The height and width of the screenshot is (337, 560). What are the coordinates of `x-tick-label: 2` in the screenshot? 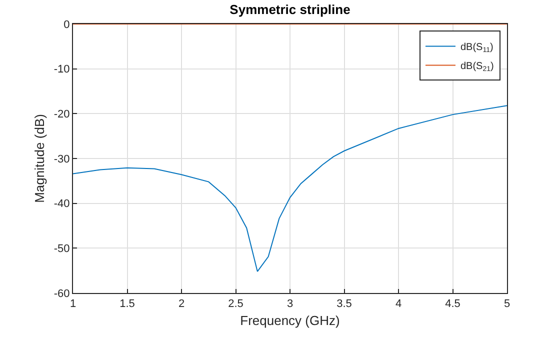 It's located at (181, 304).